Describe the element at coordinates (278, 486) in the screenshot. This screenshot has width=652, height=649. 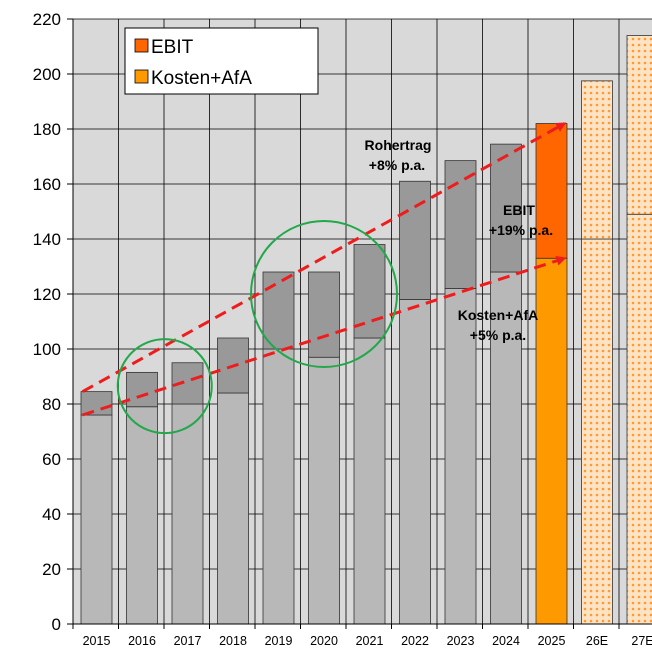
I see `bar-kosten-2019` at that location.